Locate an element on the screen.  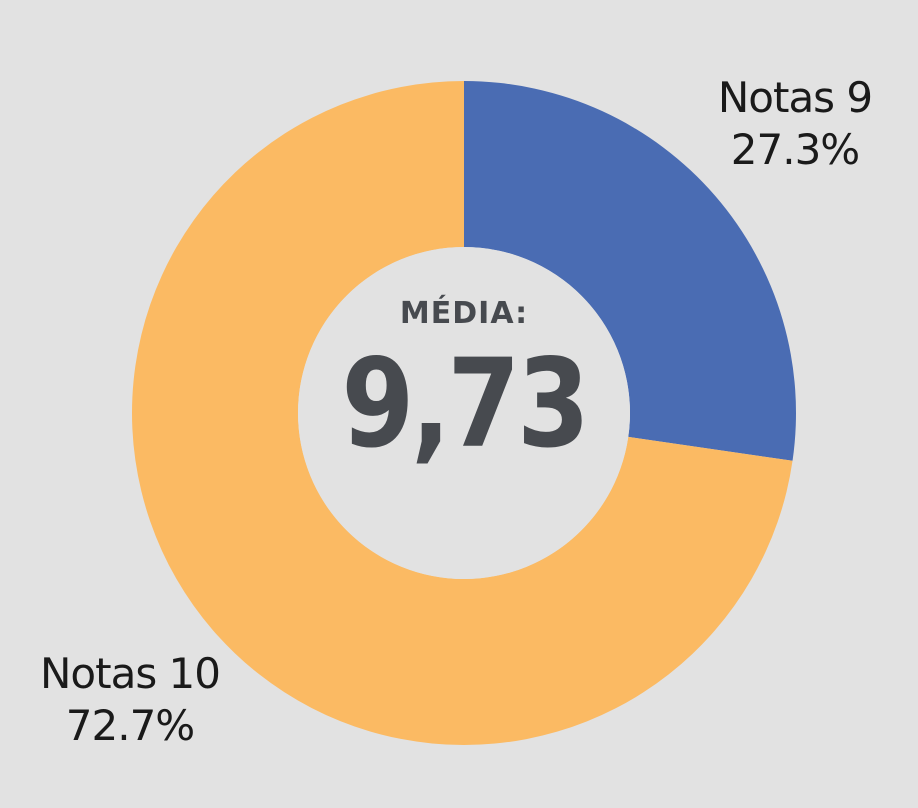
center-value: 9,73 is located at coordinates (465, 404).